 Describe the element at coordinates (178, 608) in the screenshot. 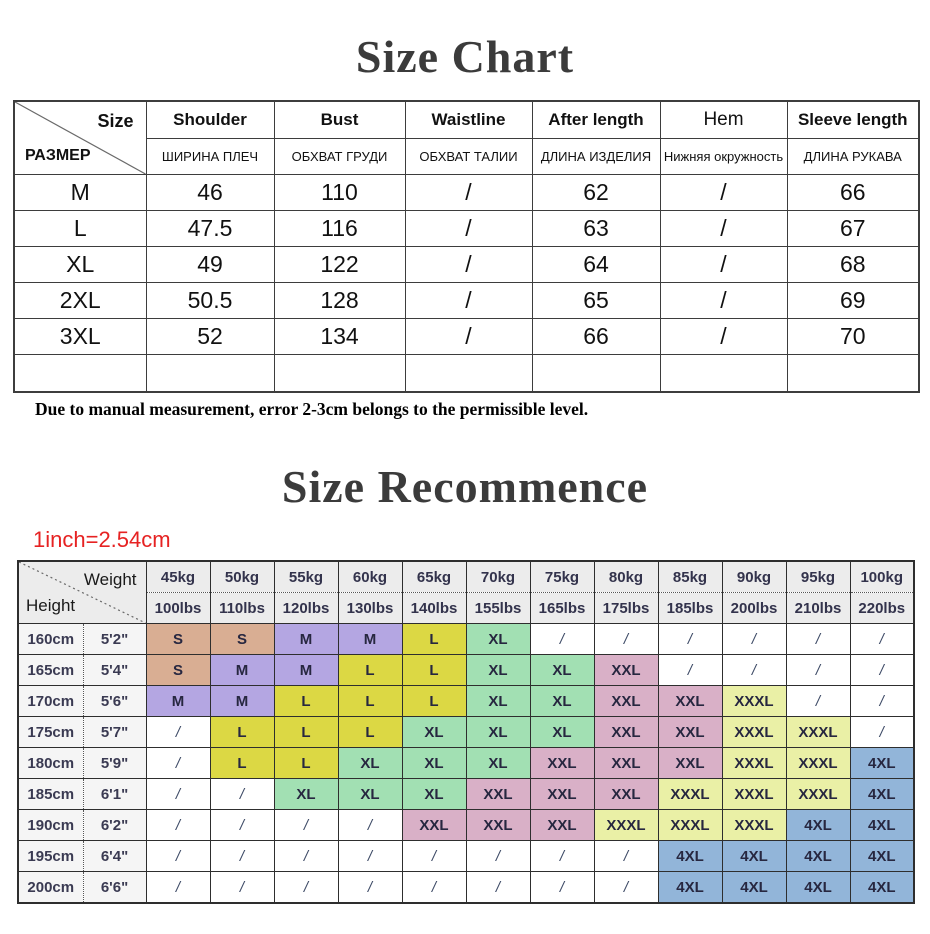

I see `weight-lbs-header: 100lbs` at that location.